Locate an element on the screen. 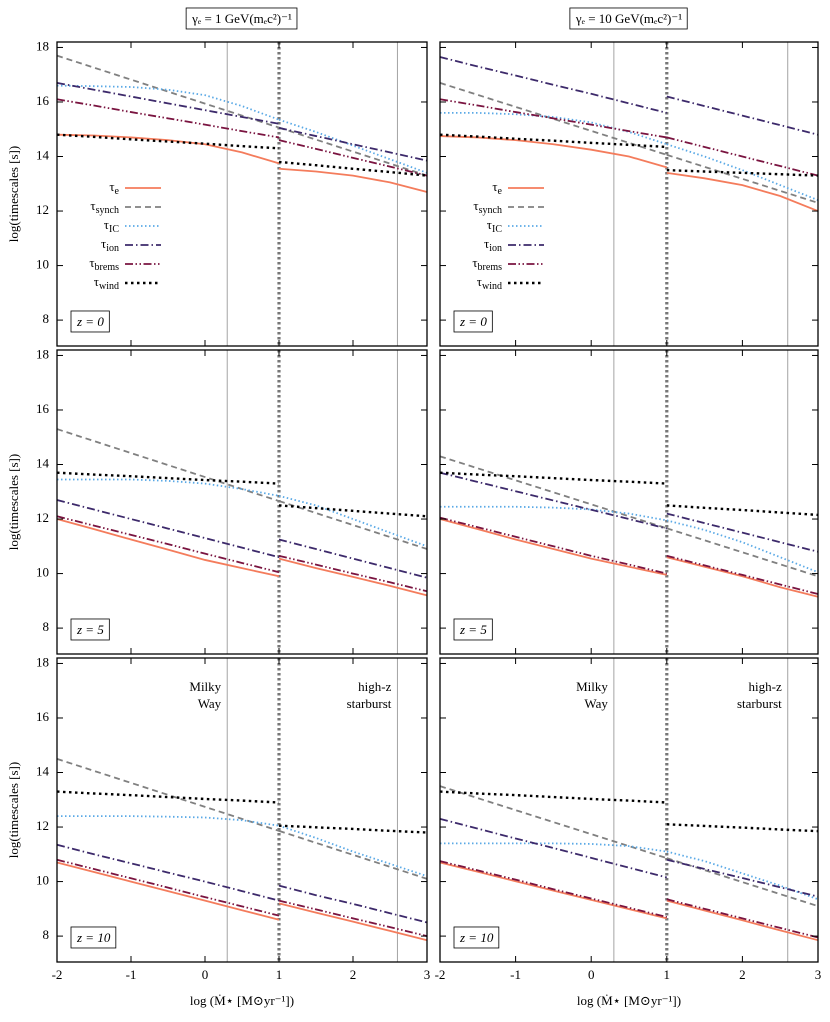 Image resolution: width=830 pixels, height=1022 pixels. legend-label: τsynch is located at coordinates (487, 207).